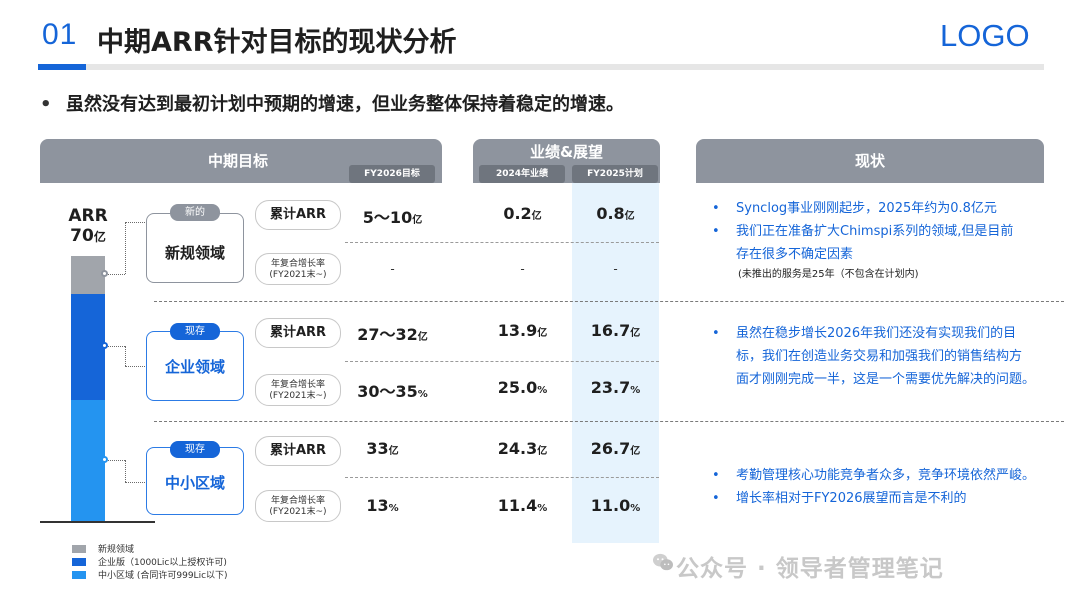 This screenshot has height=608, width=1080. Describe the element at coordinates (194, 483) in the screenshot. I see `segment-name: 中小区域` at that location.